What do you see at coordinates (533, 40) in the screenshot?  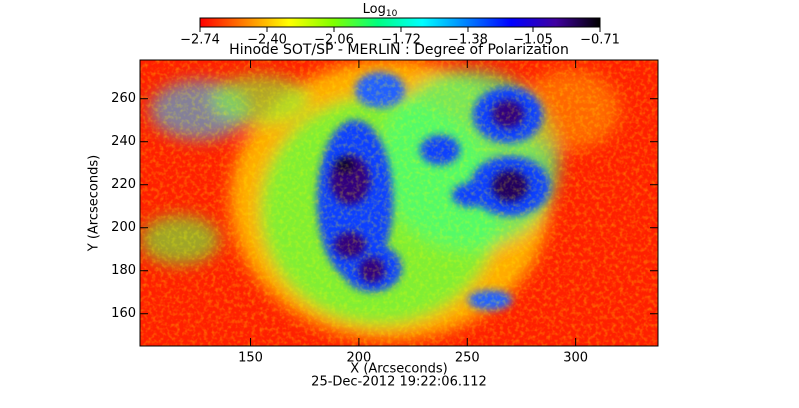 I see `colorbar-tick-label: −1.05` at bounding box center [533, 40].